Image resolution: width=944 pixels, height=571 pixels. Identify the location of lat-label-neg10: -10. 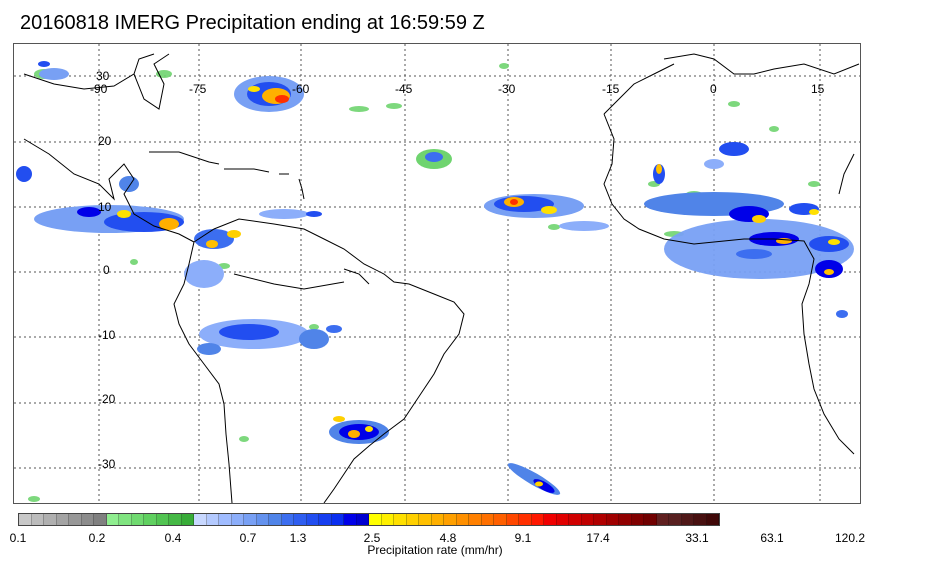
(107, 335).